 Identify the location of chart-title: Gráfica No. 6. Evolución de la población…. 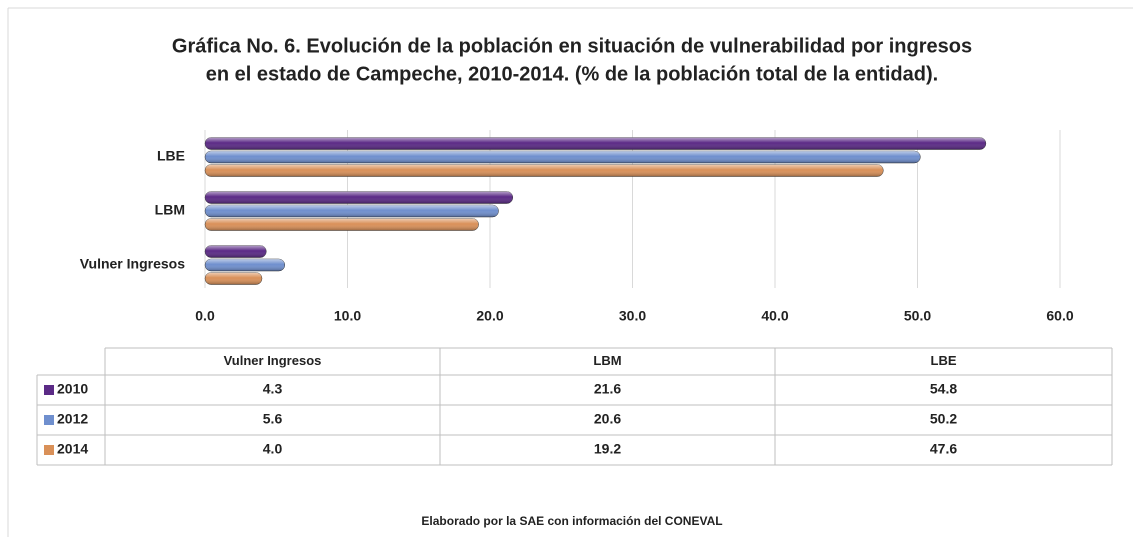
(572, 46).